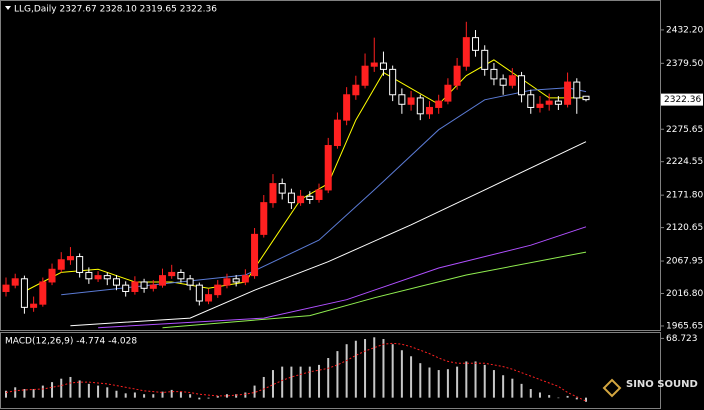 This screenshot has width=704, height=410. I want to click on moving-average, so click(374, 290).